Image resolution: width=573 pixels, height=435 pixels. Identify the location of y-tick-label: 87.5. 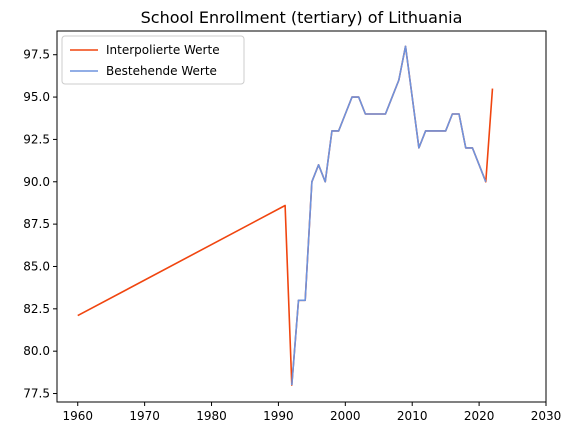
(36, 224).